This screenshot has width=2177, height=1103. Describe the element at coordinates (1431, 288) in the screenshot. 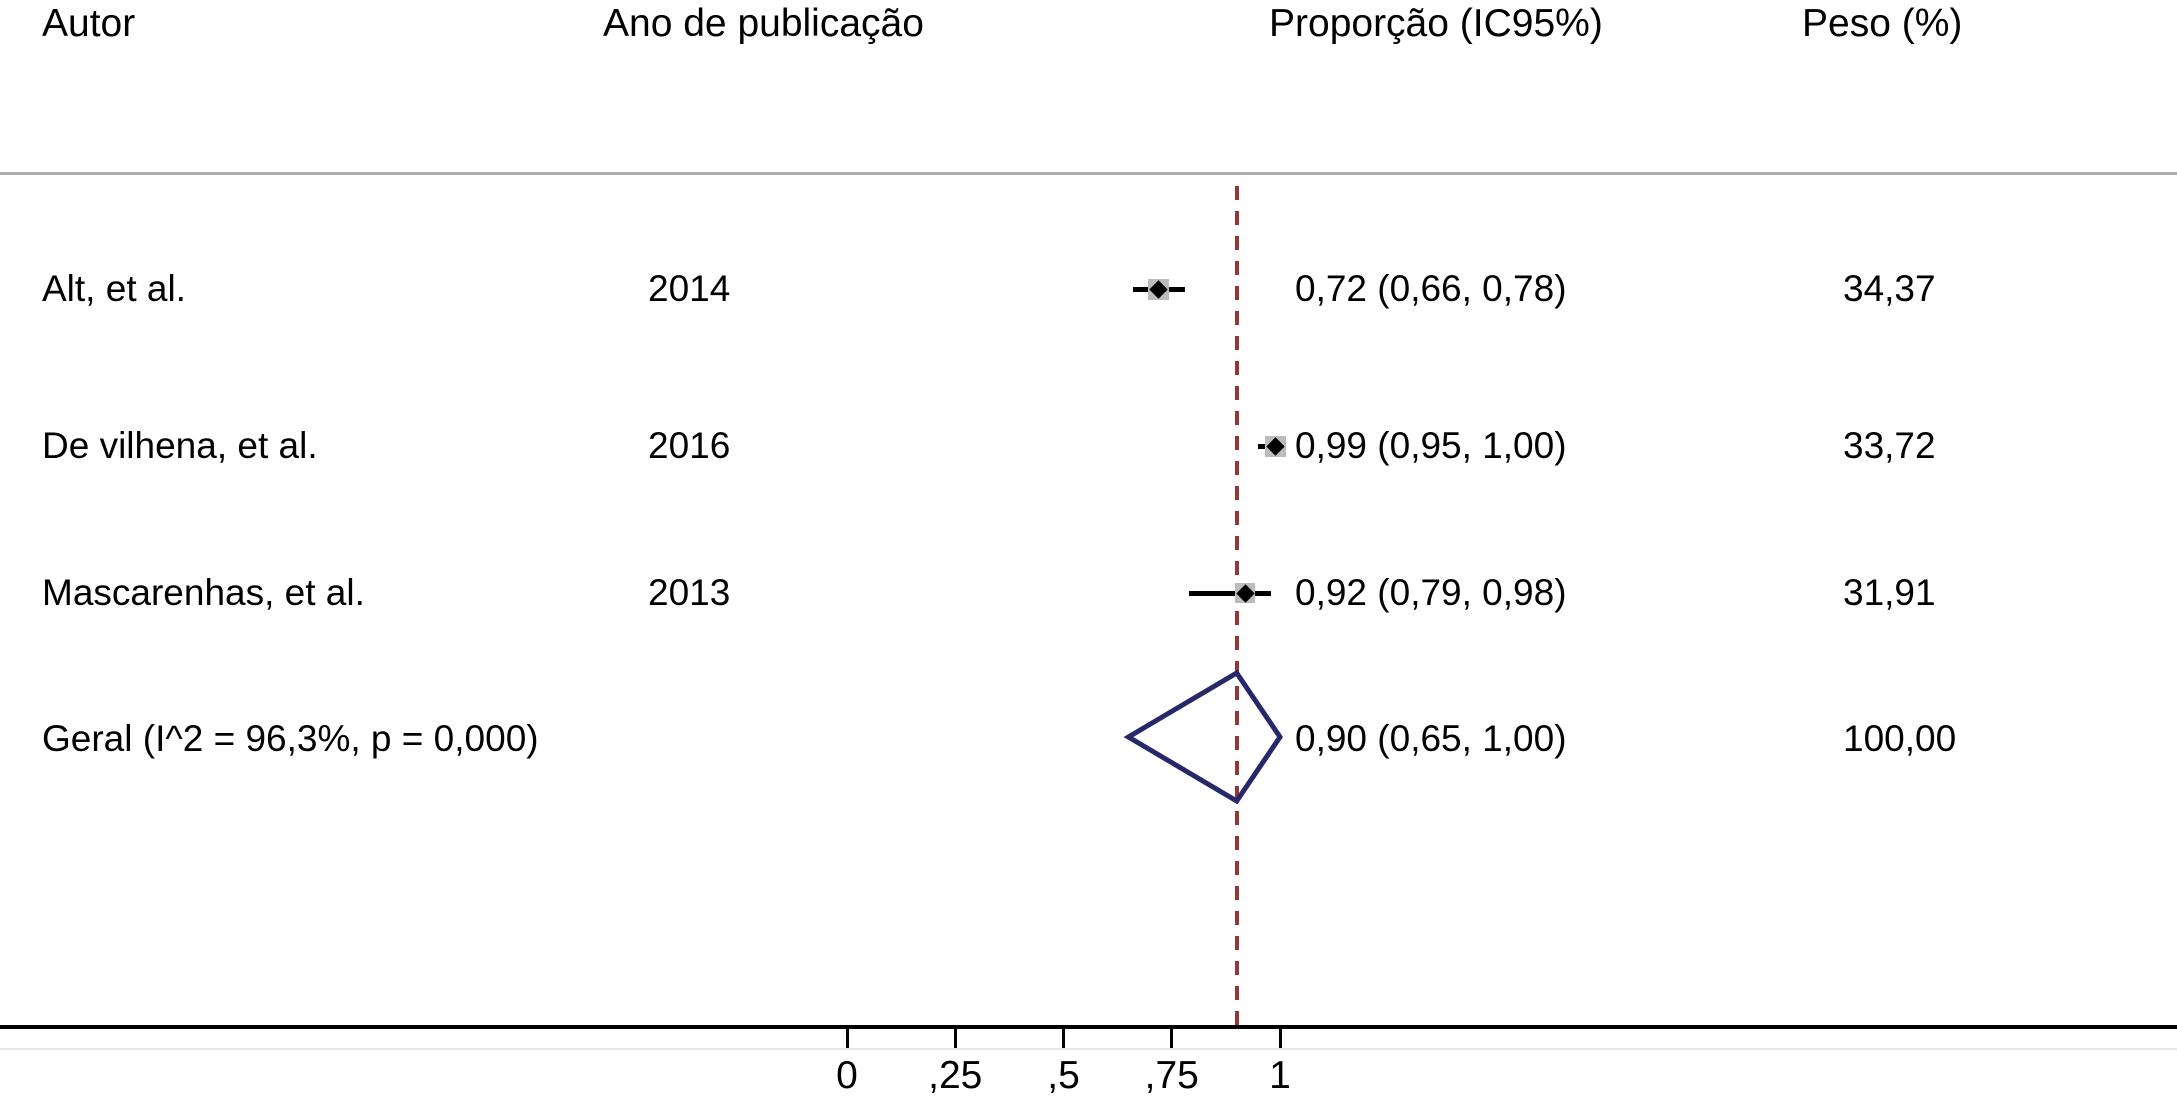

I see `study-estimate-text: 0,72 (0,66, 0,78)` at that location.